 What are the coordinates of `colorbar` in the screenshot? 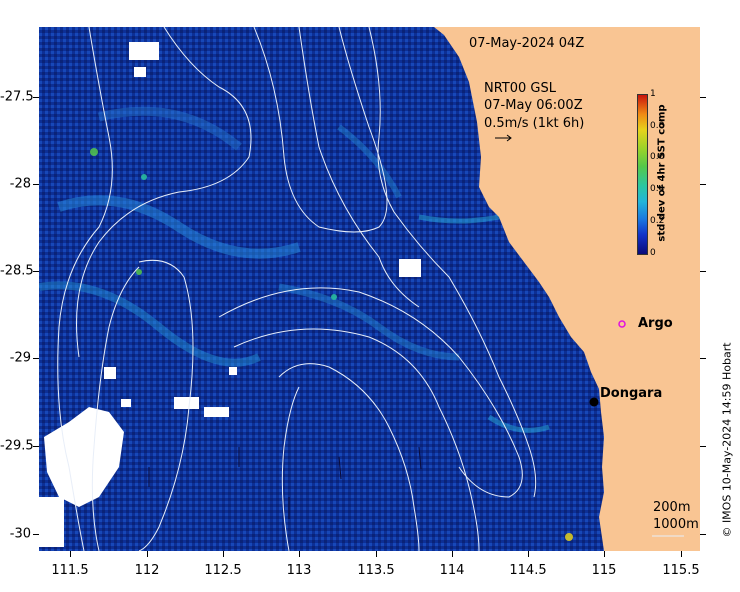 It's located at (642, 174).